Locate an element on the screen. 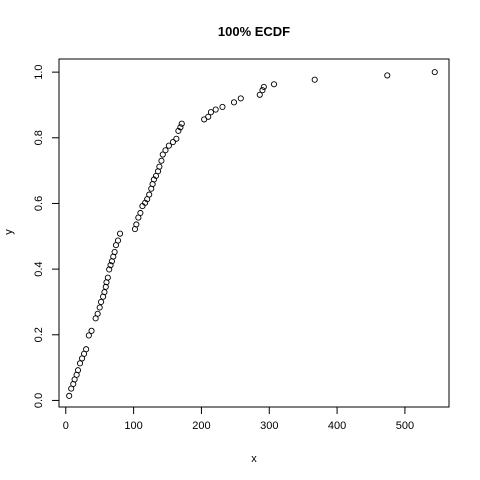 The image size is (480, 480). y-tick-label: 1.0 is located at coordinates (39, 71).